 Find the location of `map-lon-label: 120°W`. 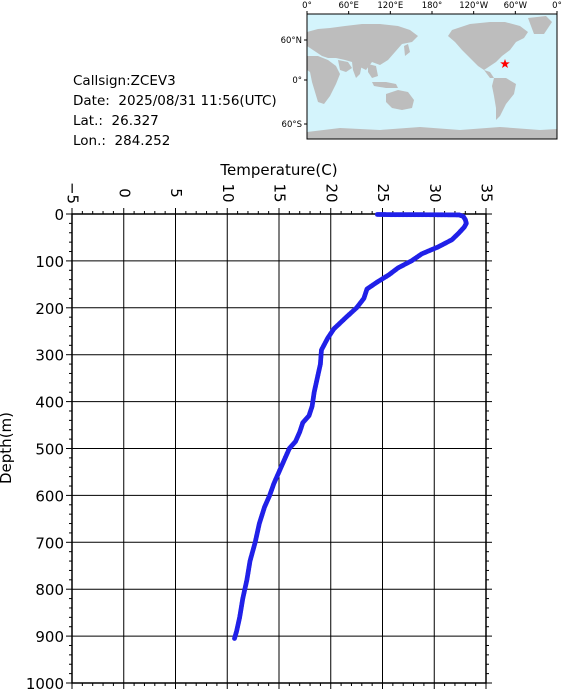

map-lon-label: 120°W is located at coordinates (473, 6).